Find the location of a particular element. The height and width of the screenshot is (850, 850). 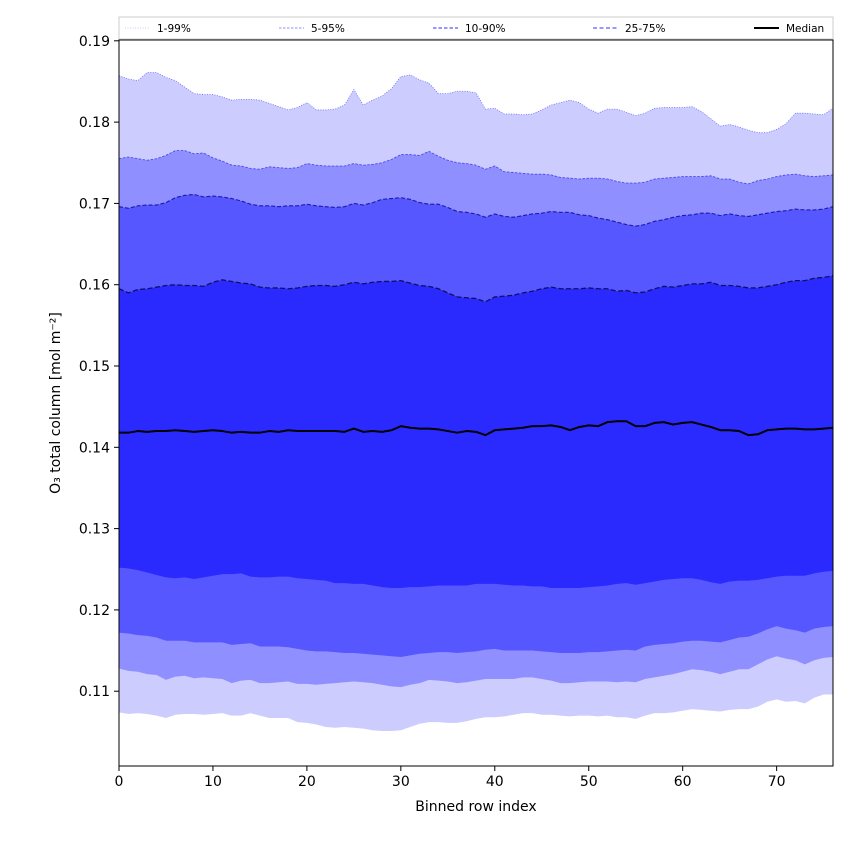

y-tick-label: 0.13 is located at coordinates (94, 530).